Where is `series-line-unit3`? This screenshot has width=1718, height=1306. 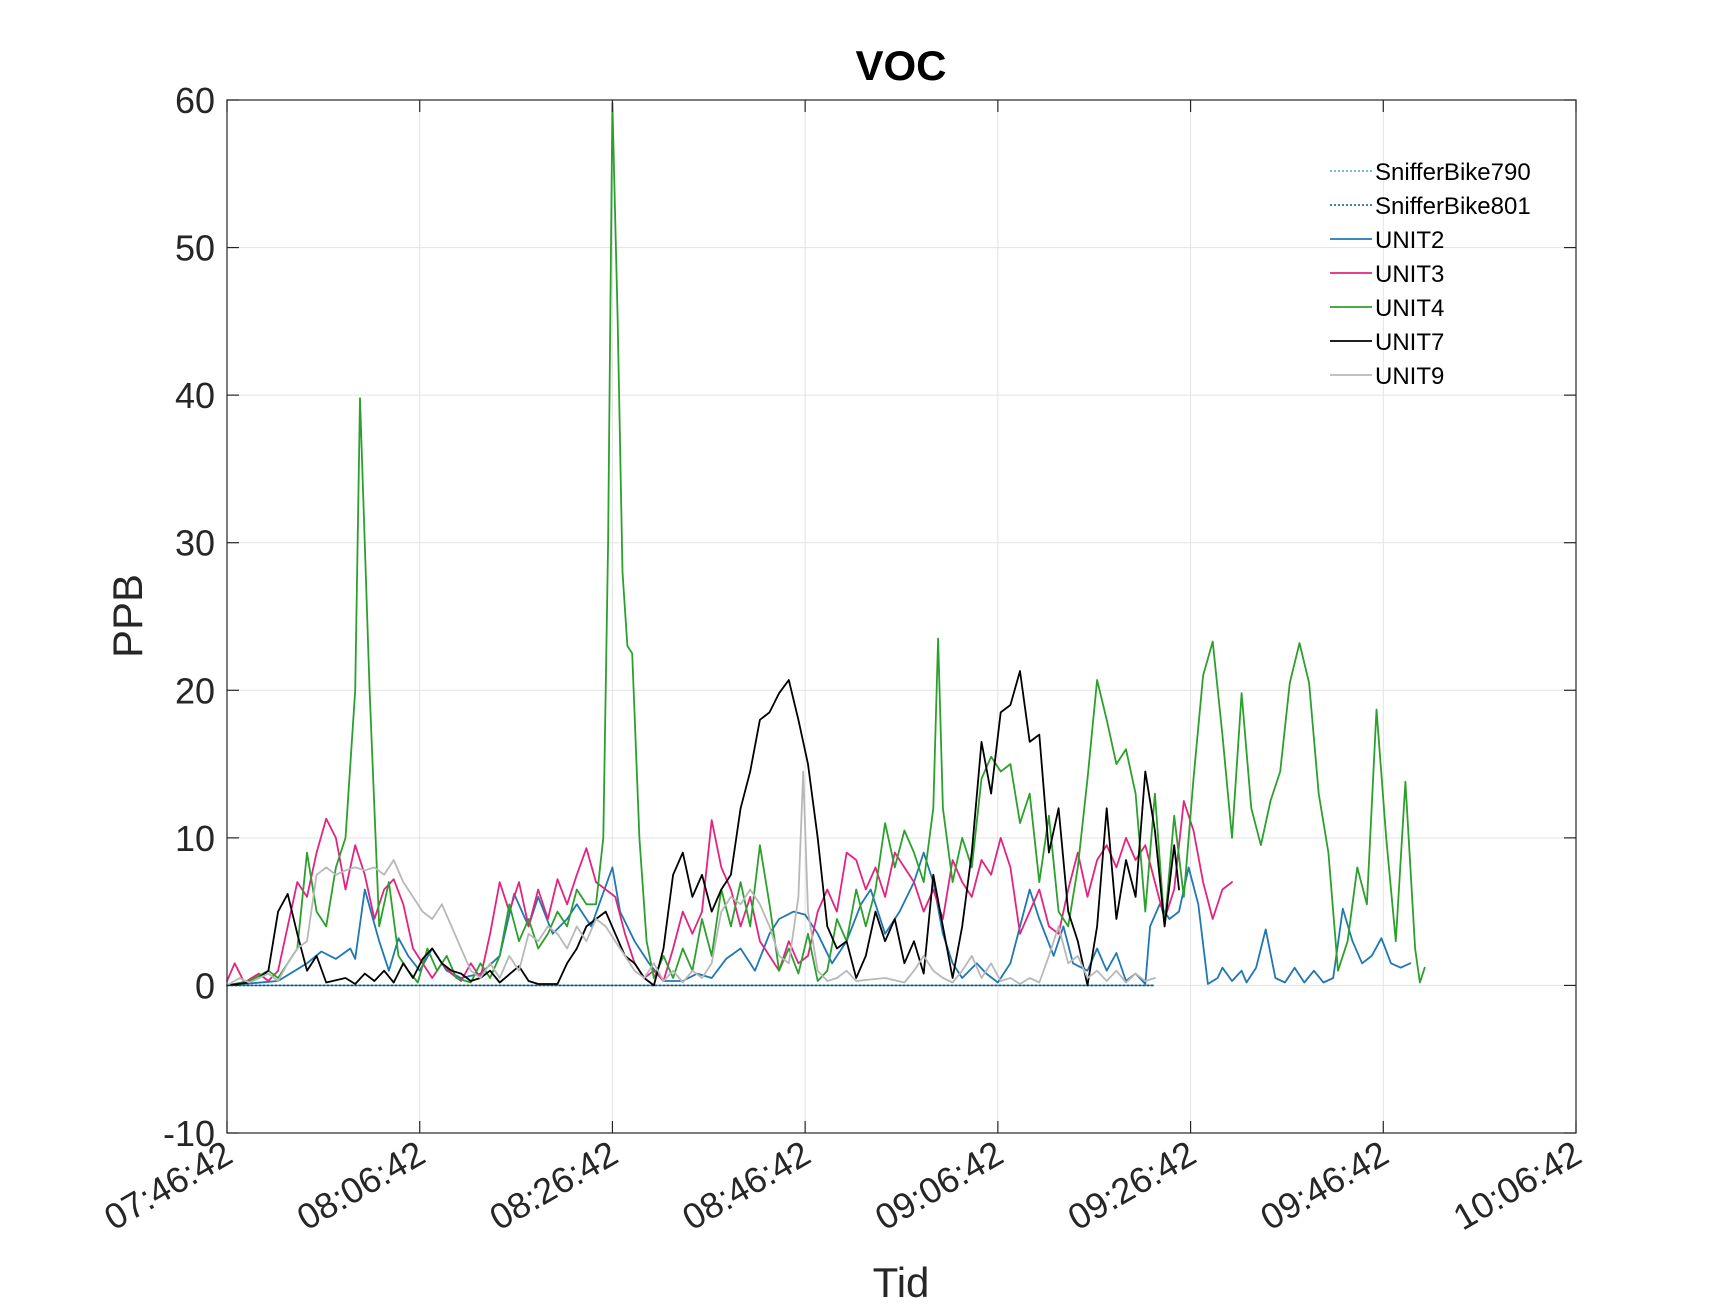 series-line-unit3 is located at coordinates (729, 892).